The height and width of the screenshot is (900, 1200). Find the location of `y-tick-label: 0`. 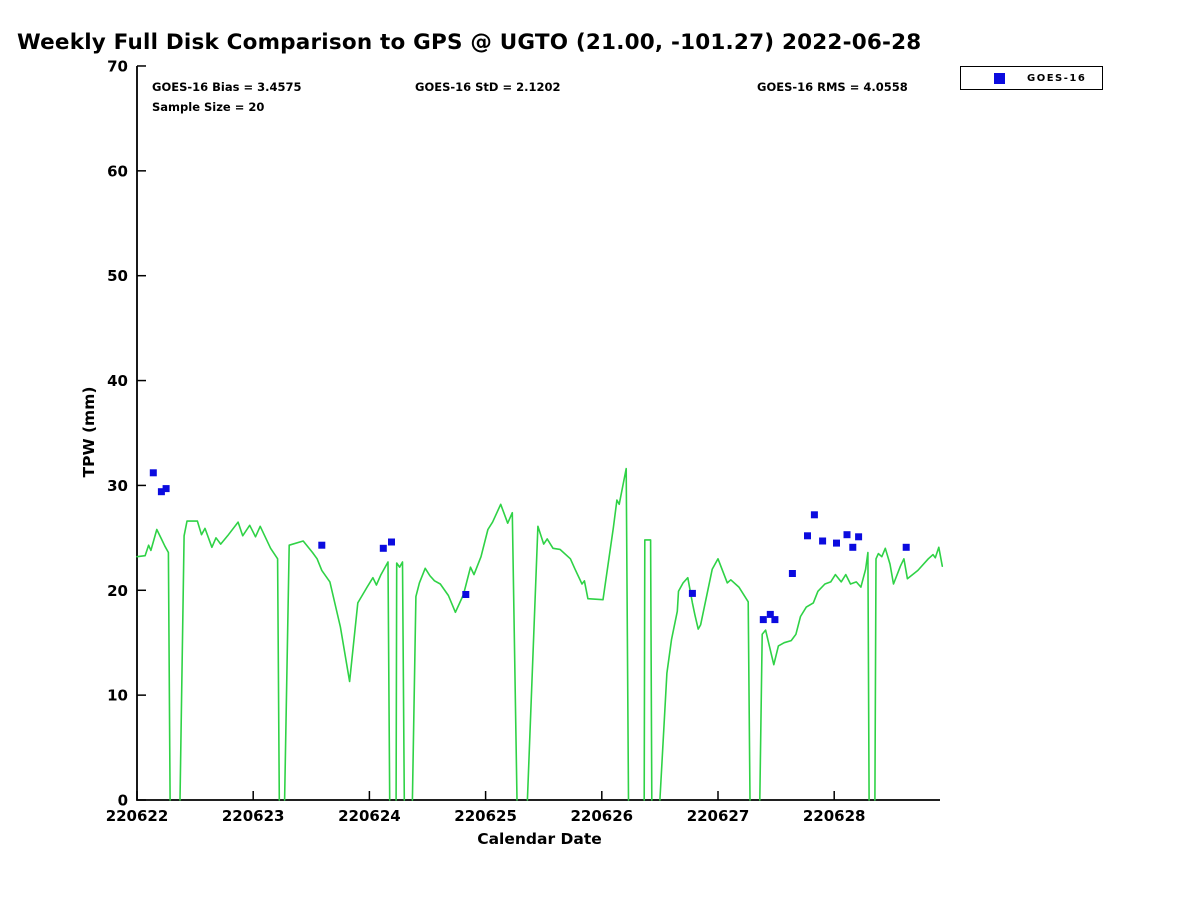

y-tick-label: 0 is located at coordinates (123, 801).